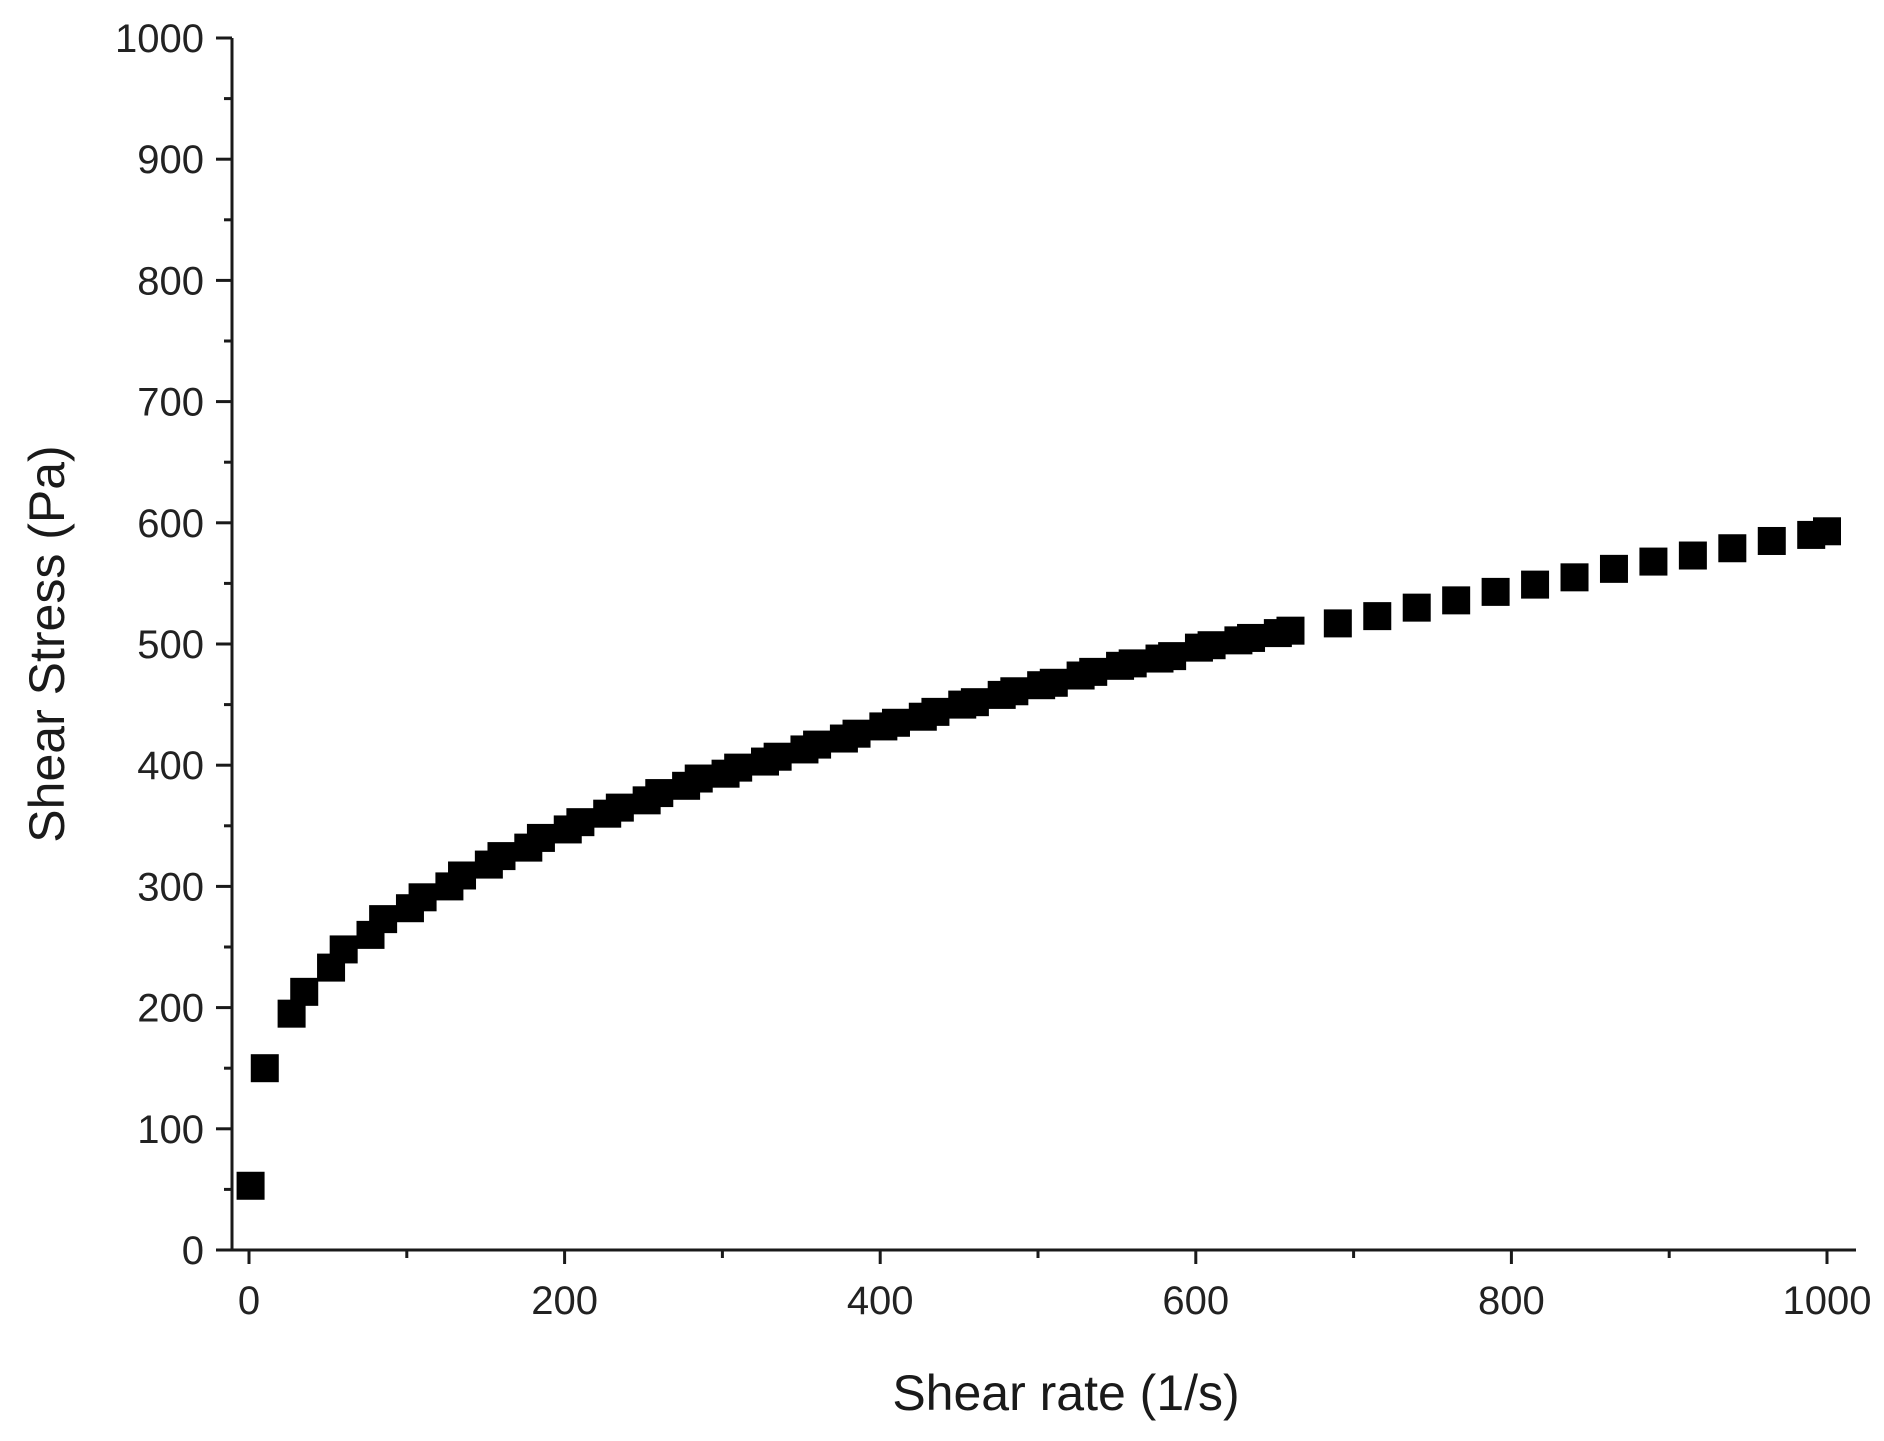 The height and width of the screenshot is (1441, 1884). What do you see at coordinates (1055, 1286) in the screenshot?
I see `x-axis-ticks: 0 200 400 600 800 1000` at bounding box center [1055, 1286].